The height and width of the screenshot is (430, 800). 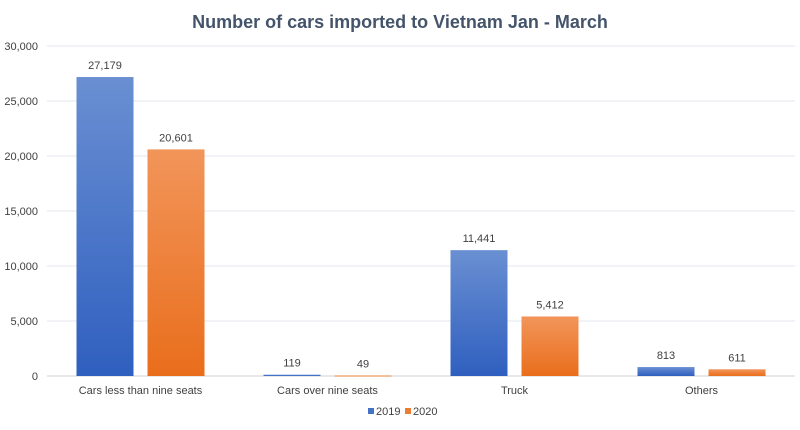 I want to click on legend-label: 2020, so click(x=425, y=412).